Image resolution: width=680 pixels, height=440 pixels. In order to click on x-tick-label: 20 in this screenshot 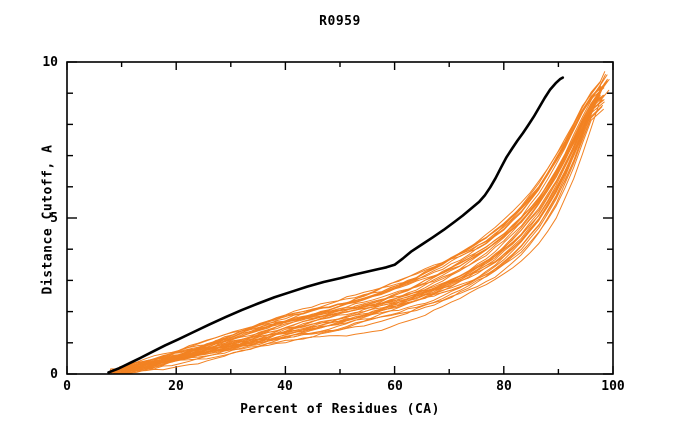, I will do `click(176, 386)`.